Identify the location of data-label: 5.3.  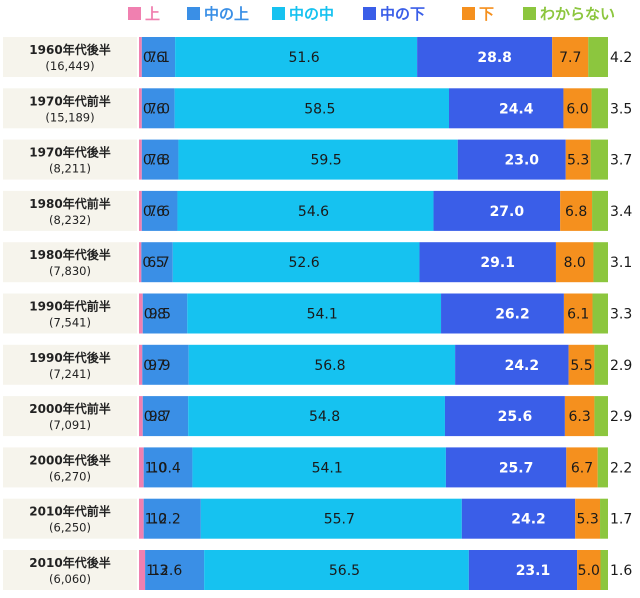
(578, 161).